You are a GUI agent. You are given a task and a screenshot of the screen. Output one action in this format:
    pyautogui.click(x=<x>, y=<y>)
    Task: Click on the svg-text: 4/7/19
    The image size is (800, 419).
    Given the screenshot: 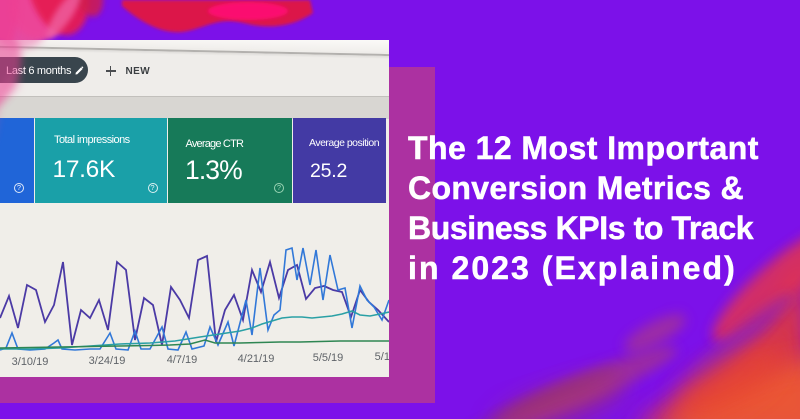 What is the action you would take?
    pyautogui.click(x=182, y=360)
    